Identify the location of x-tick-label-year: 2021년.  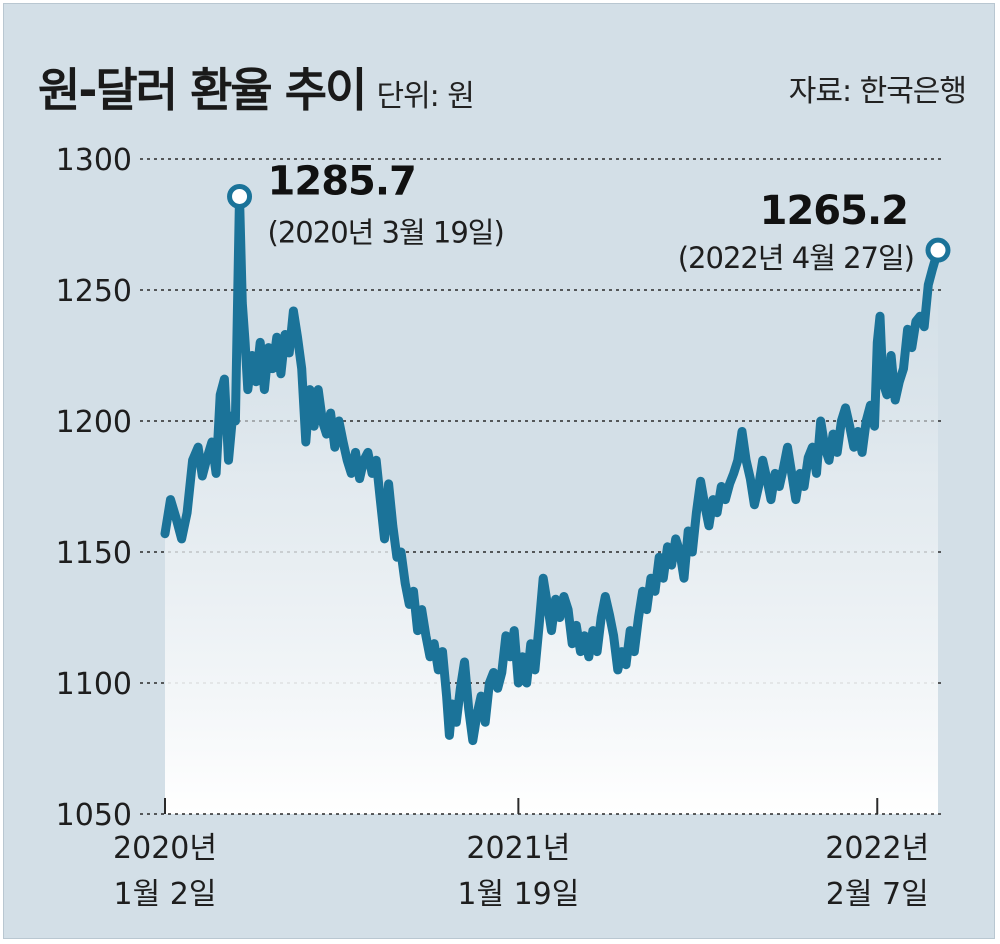
(518, 848).